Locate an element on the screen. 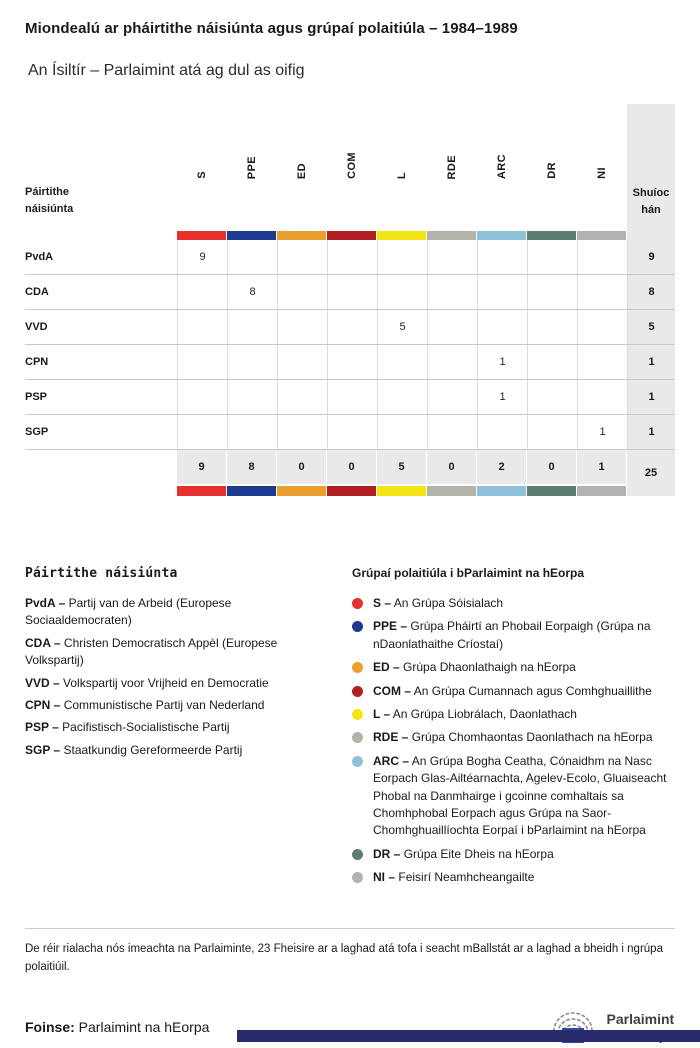  column-header-label: L is located at coordinates (402, 175).